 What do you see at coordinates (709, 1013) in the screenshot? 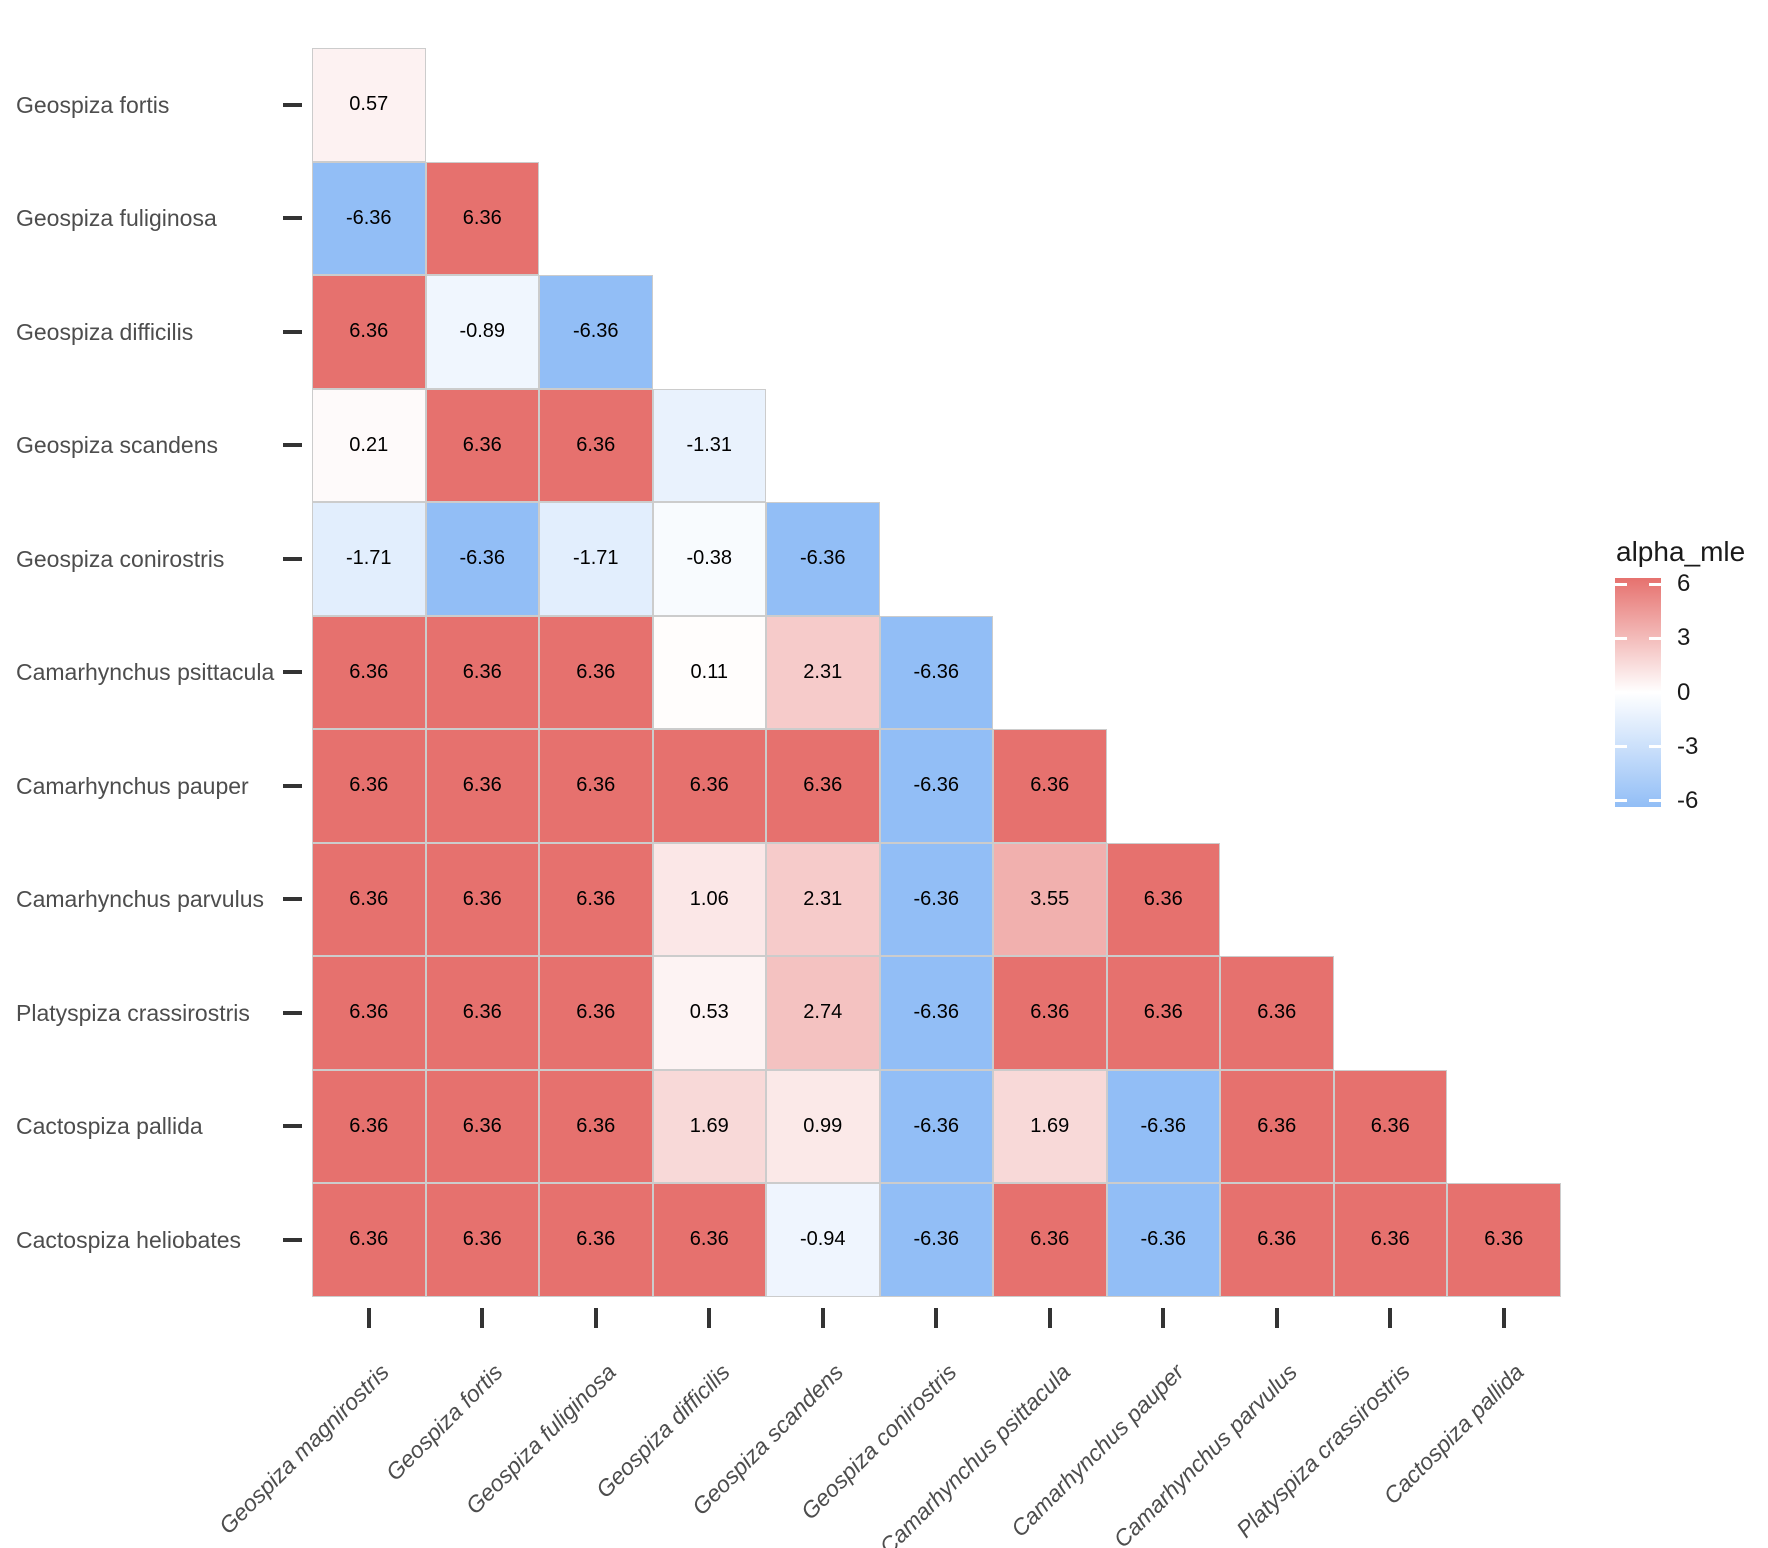
I see `heatmap-cell: 0.53` at bounding box center [709, 1013].